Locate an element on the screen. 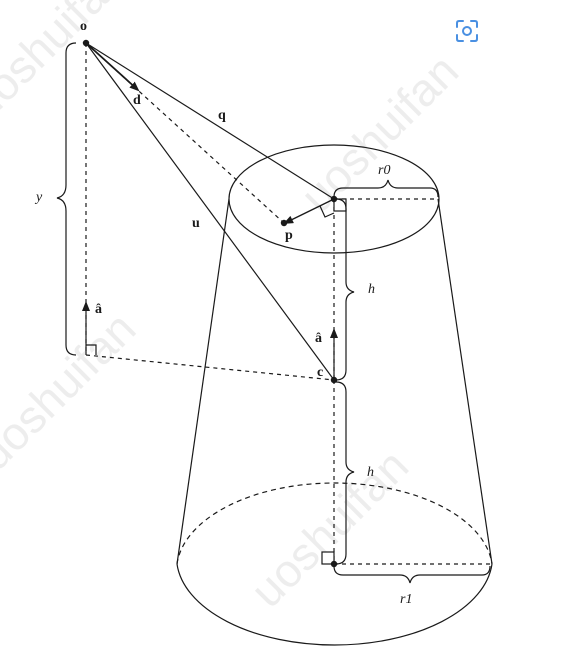  vector-q is located at coordinates (210, 121).